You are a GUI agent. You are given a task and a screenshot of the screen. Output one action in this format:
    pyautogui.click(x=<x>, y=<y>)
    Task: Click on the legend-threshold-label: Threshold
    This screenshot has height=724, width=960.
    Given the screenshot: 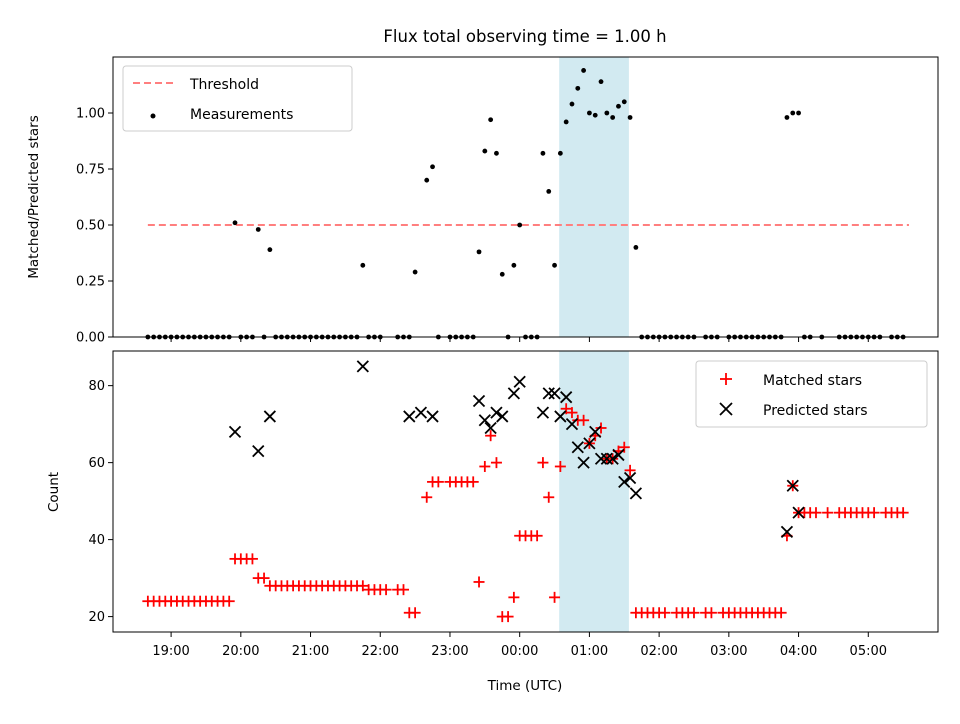 What is the action you would take?
    pyautogui.click(x=224, y=85)
    